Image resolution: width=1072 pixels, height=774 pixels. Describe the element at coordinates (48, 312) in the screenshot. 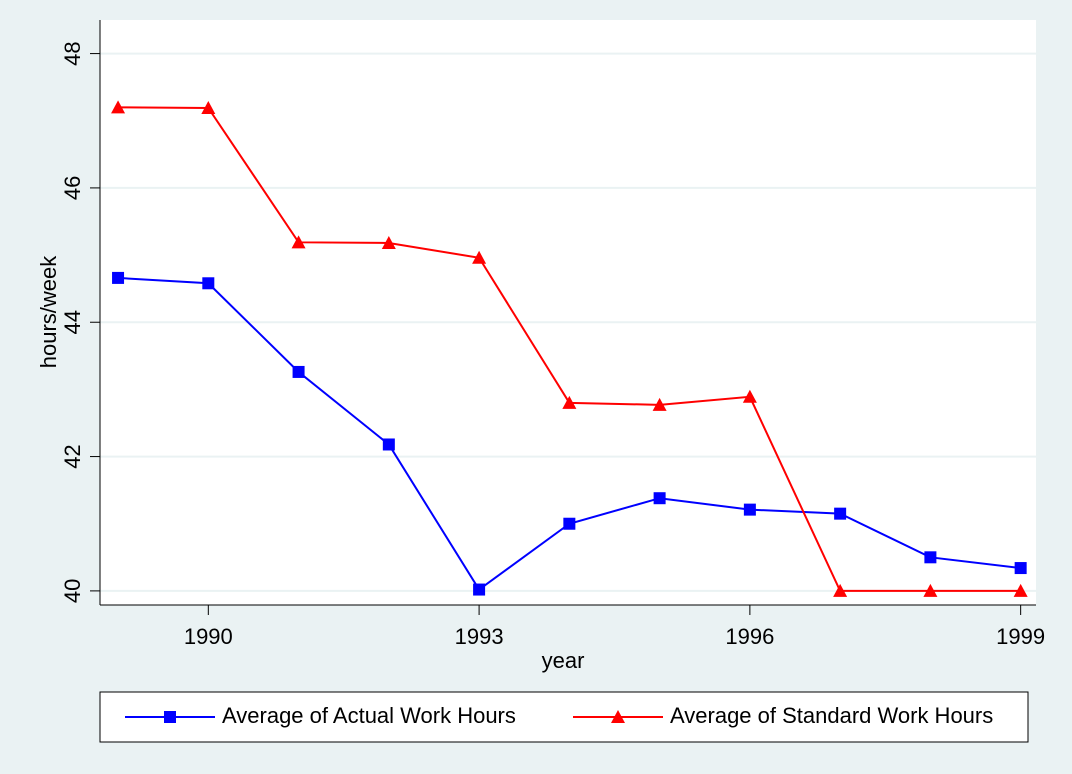

I see `y-axis-label: hours/week` at that location.